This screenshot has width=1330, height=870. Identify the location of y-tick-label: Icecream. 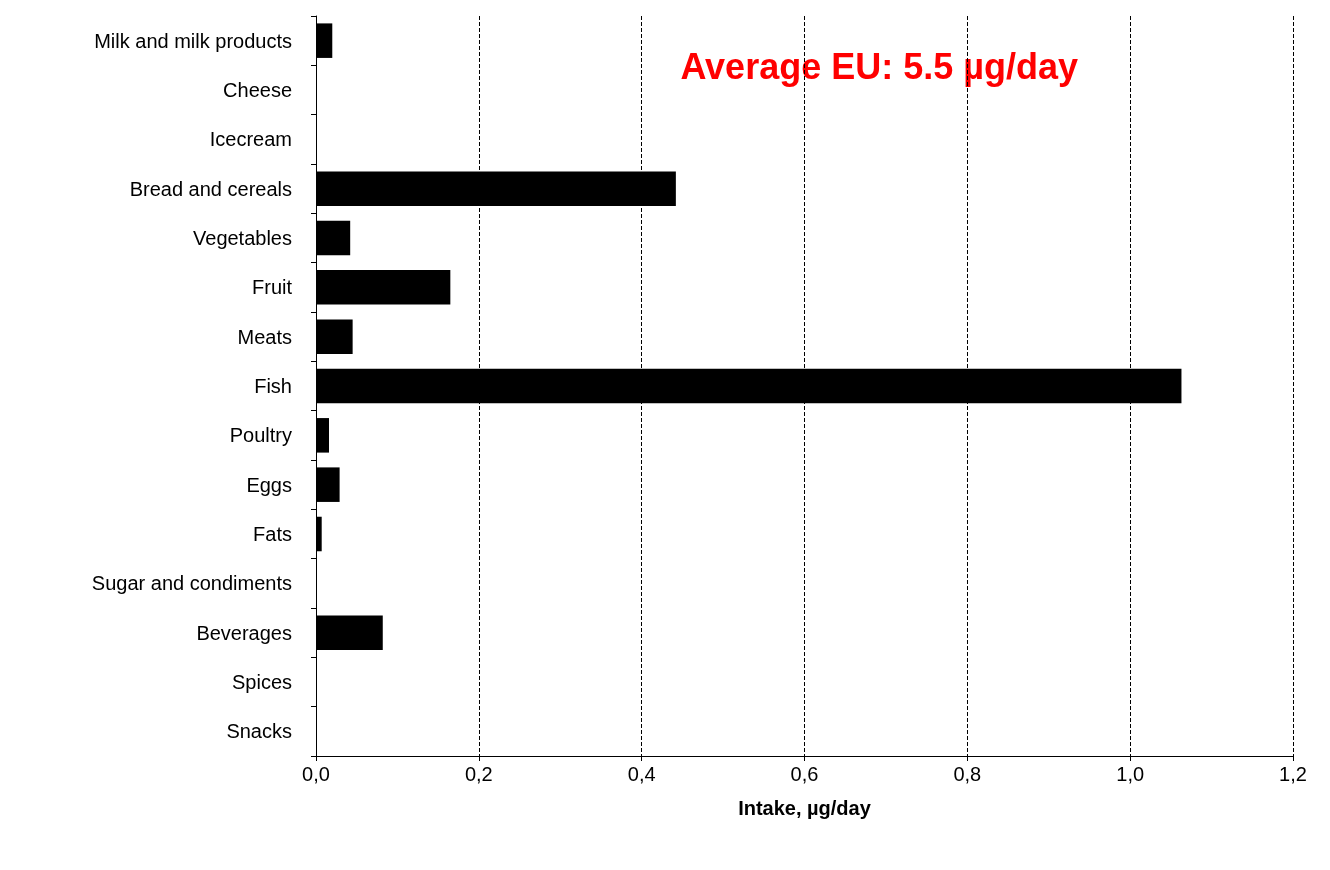
(250, 139).